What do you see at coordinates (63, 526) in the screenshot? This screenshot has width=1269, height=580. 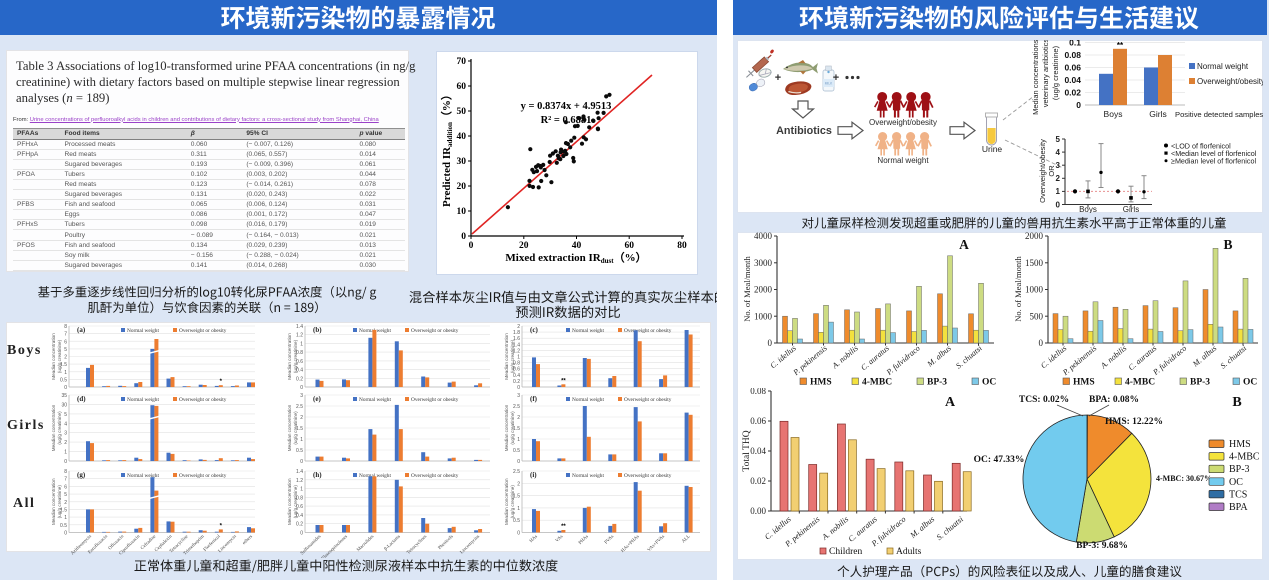 I see `svg-text: 0.5` at bounding box center [63, 526].